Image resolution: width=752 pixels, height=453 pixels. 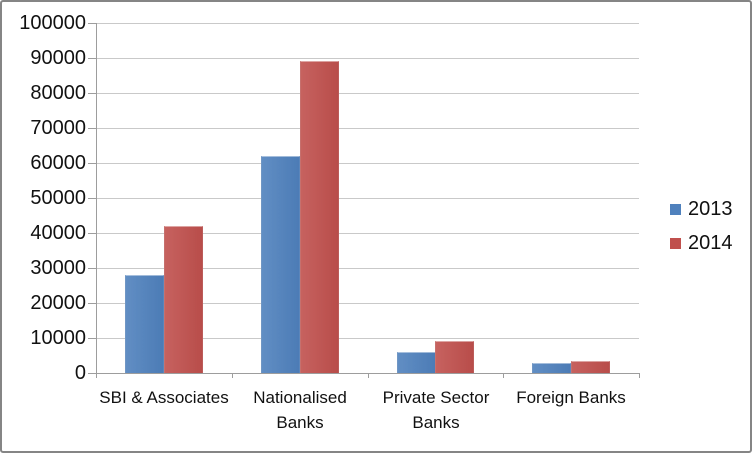 What do you see at coordinates (58, 128) in the screenshot?
I see `y-axis-tick-label: 70000` at bounding box center [58, 128].